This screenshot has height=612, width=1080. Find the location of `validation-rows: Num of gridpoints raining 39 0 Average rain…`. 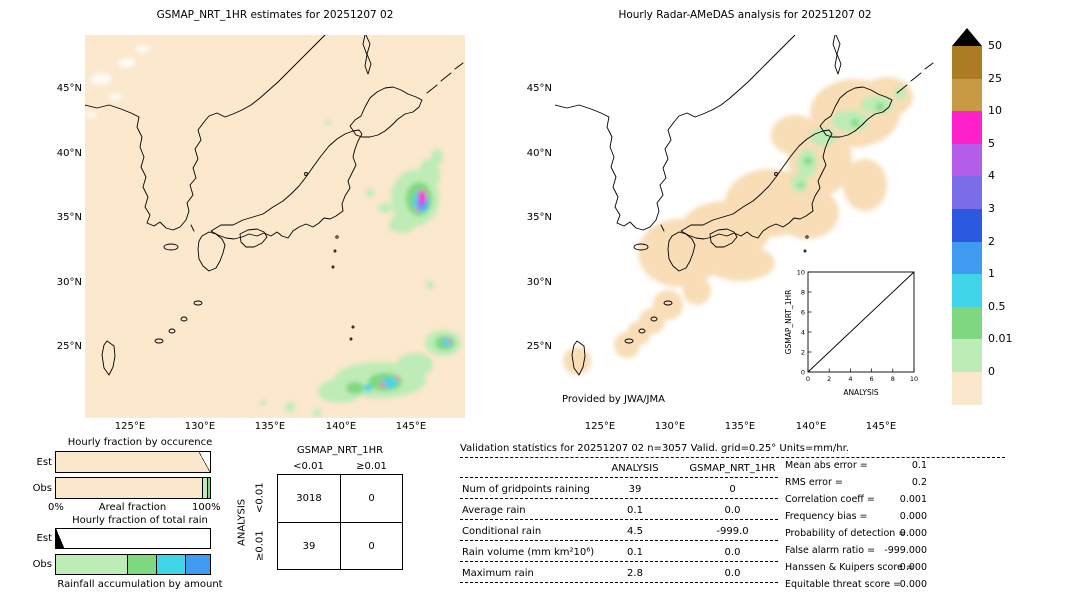

validation-rows: Num of gridpoints raining 39 0 Average rain… is located at coordinates (740, 525).